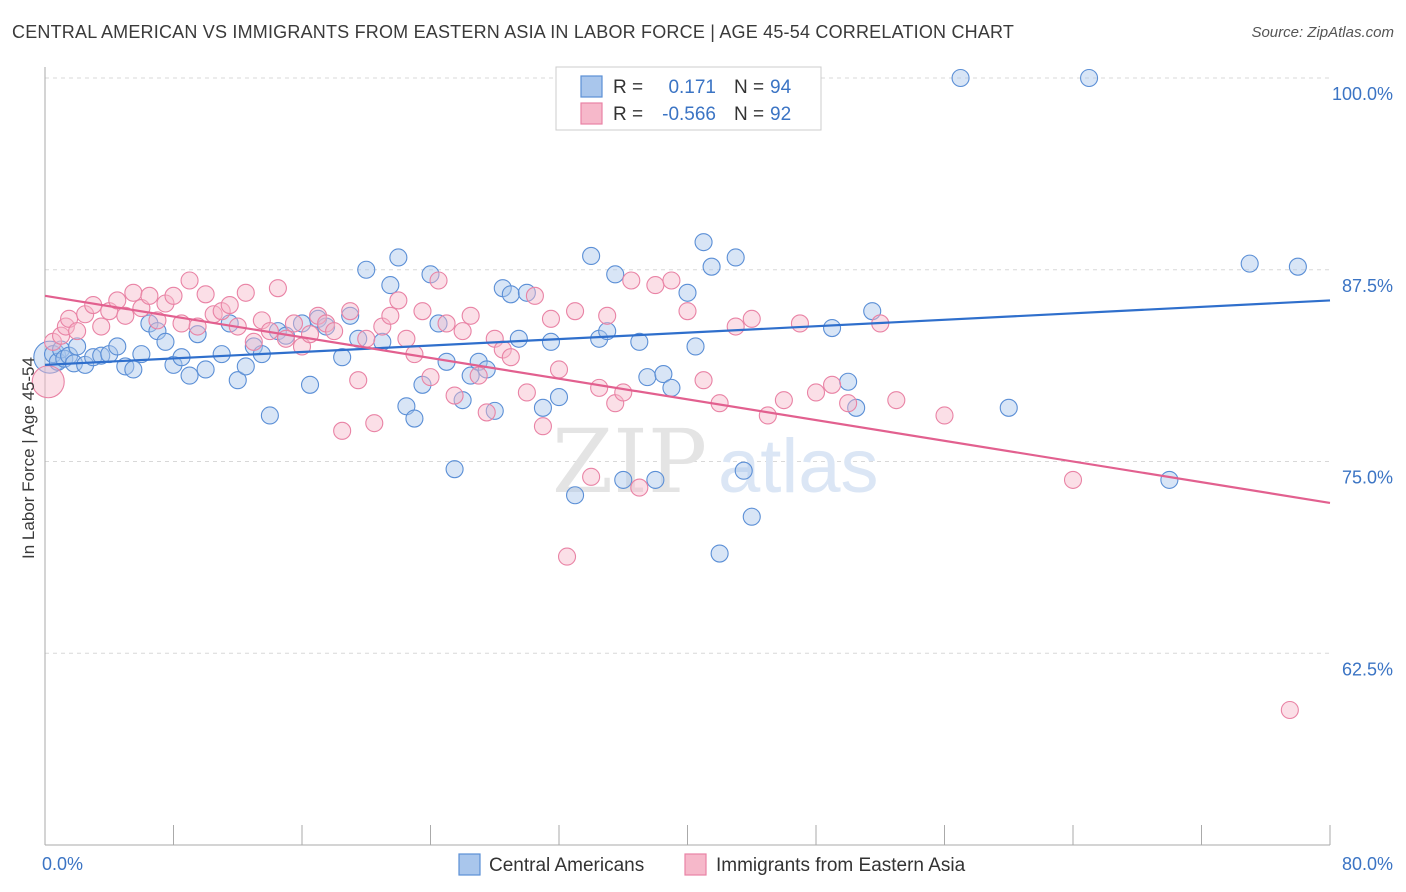 This screenshot has width=1406, height=892. I want to click on y-tick-label-3: 100.0%, so click(1362, 94).